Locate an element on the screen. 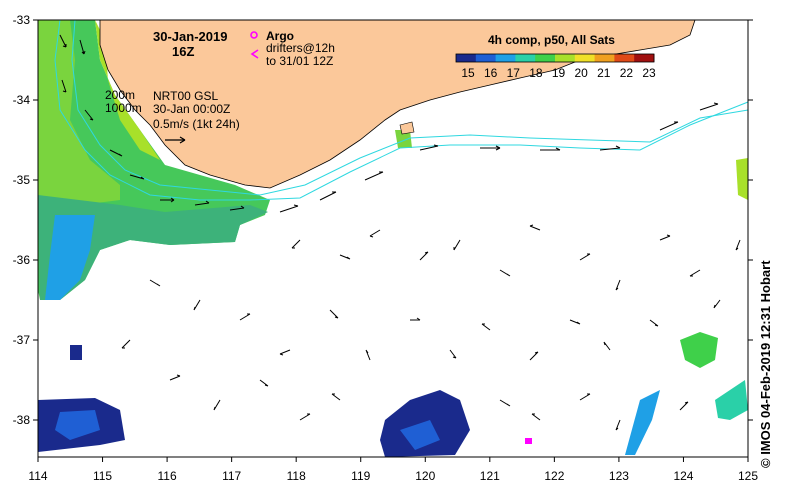 The height and width of the screenshot is (492, 790). lat-tick-label: -38 is located at coordinates (22, 420).